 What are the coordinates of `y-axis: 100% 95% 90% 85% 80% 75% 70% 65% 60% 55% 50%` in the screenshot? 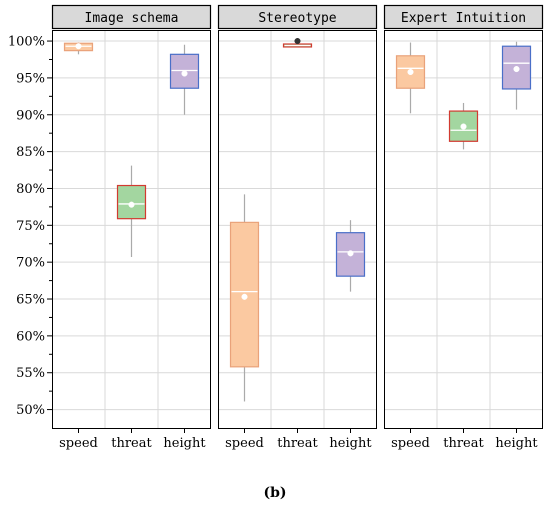 It's located at (30, 226).